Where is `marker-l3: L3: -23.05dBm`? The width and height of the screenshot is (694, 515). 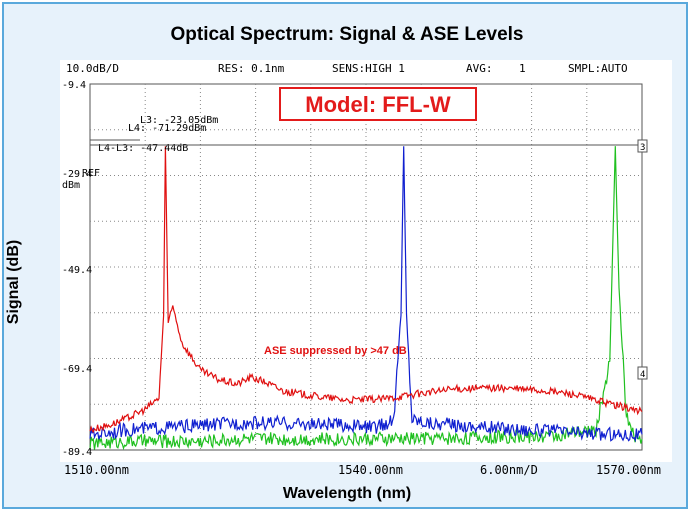
marker-l3: L3: -23.05dBm is located at coordinates (179, 120).